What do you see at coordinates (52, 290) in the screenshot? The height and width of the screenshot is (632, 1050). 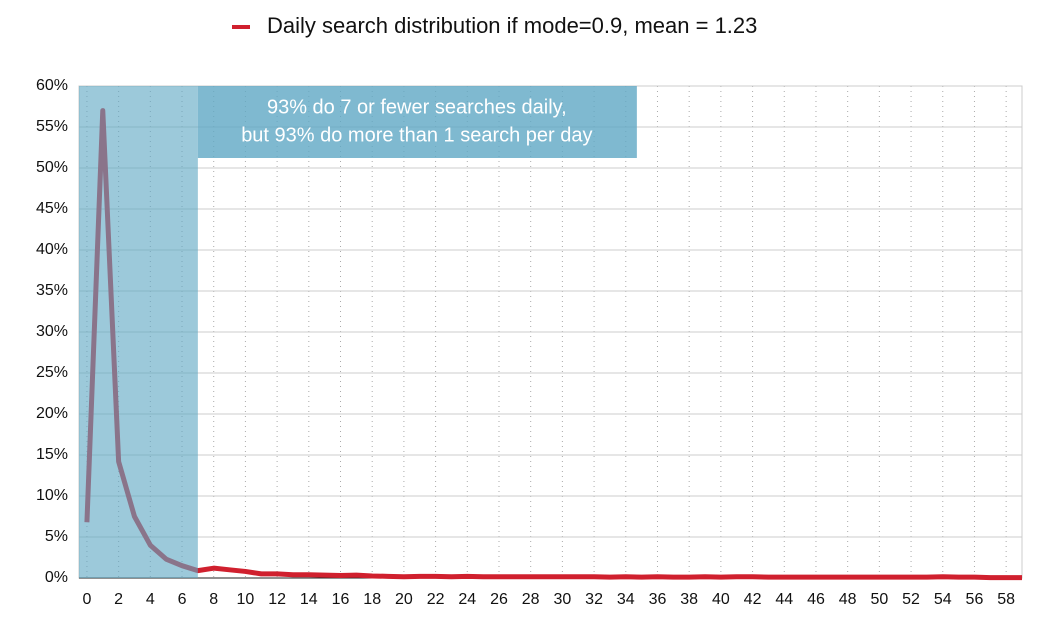 I see `y-tick-label: 35%` at bounding box center [52, 290].